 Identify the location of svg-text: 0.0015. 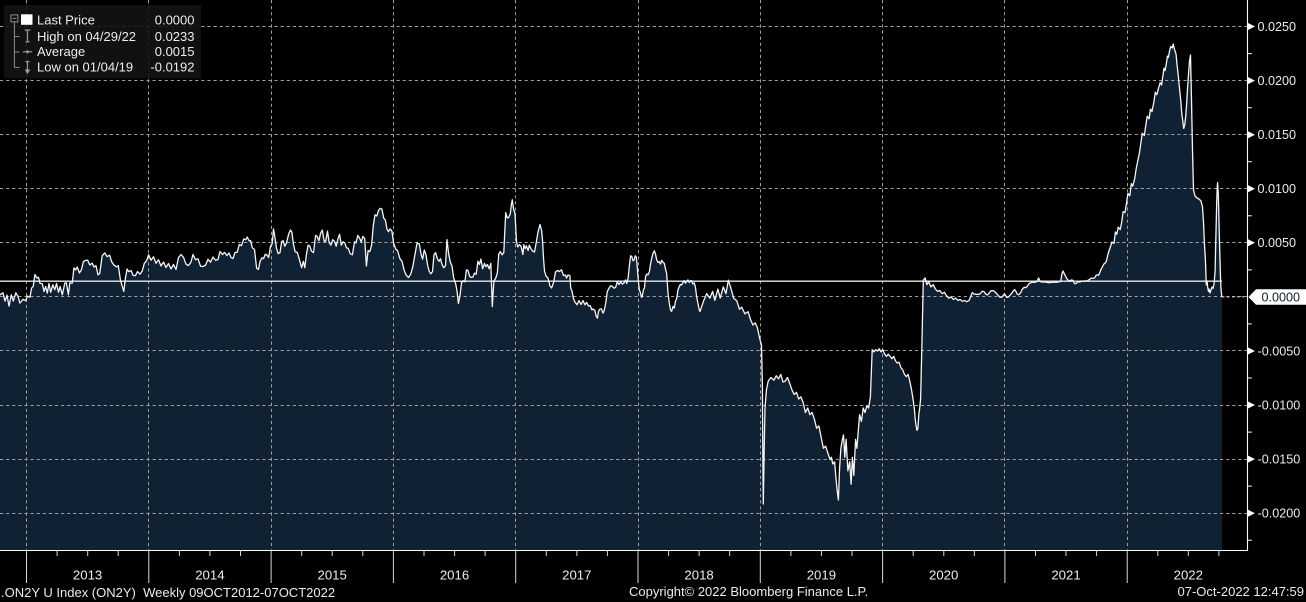
(175, 51).